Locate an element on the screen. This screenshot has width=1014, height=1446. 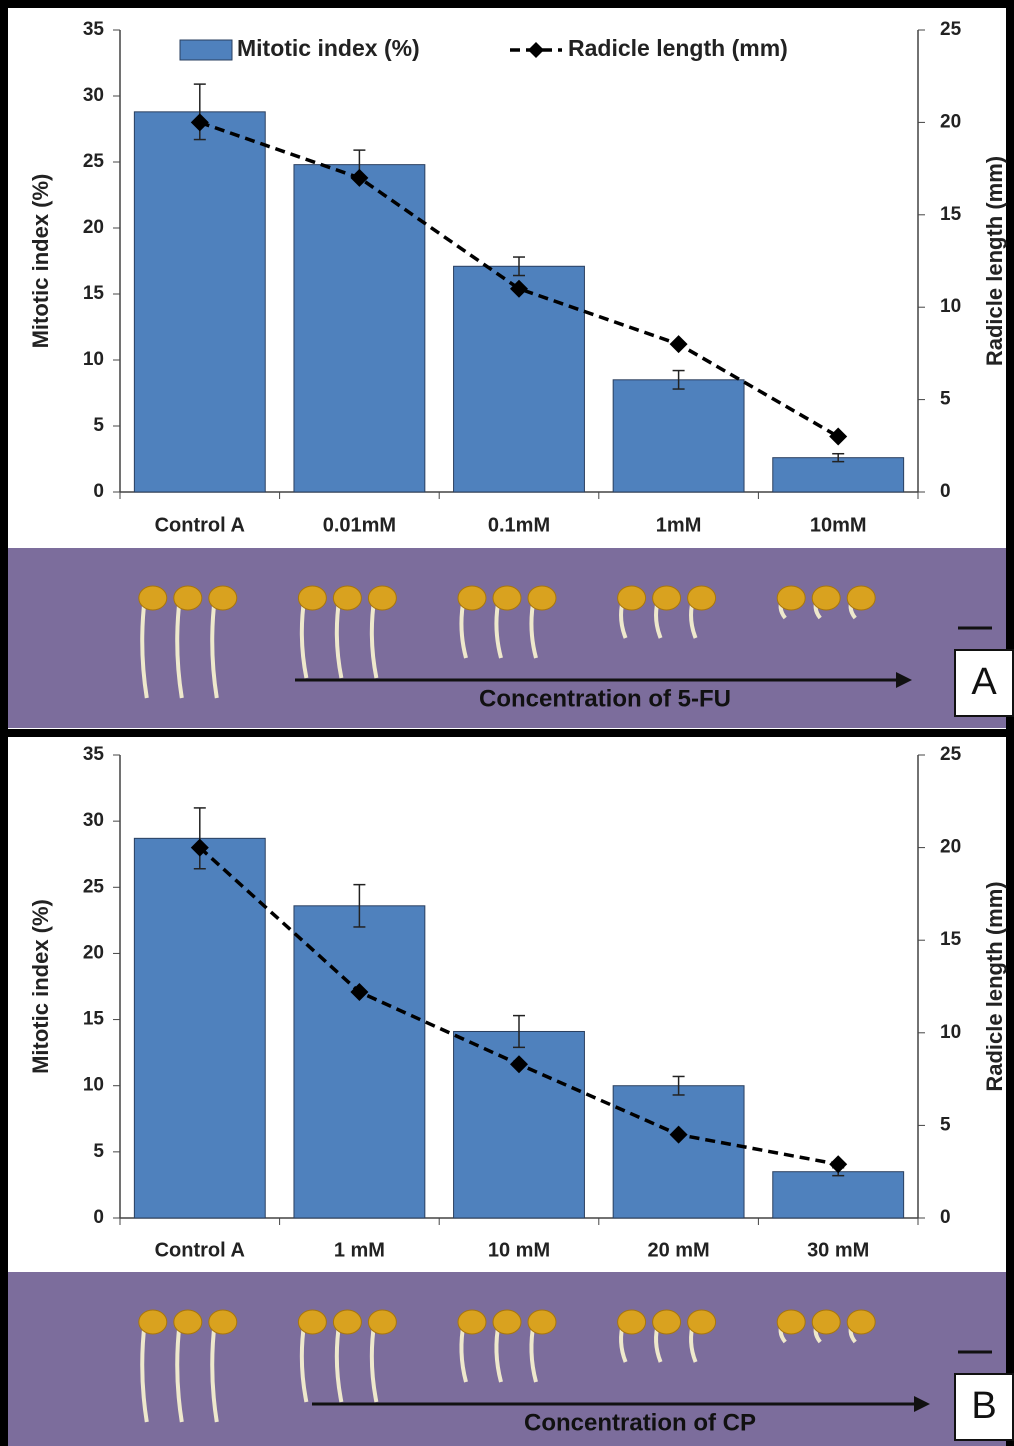
photo-caption: Concentration of CP is located at coordinates (640, 1422).